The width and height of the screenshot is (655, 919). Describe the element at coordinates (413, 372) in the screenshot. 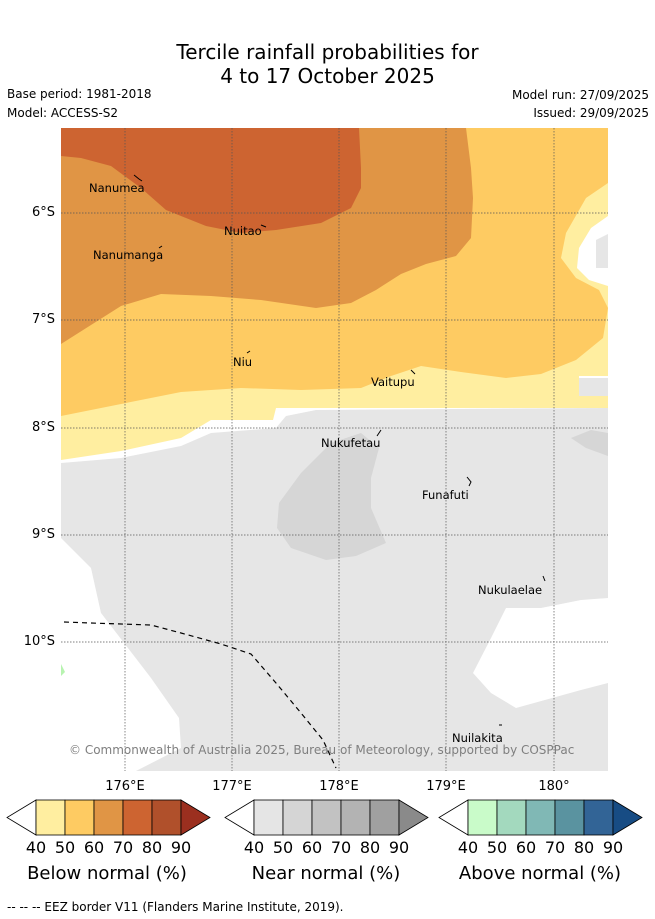

I see `island-vaitupu-shape` at that location.